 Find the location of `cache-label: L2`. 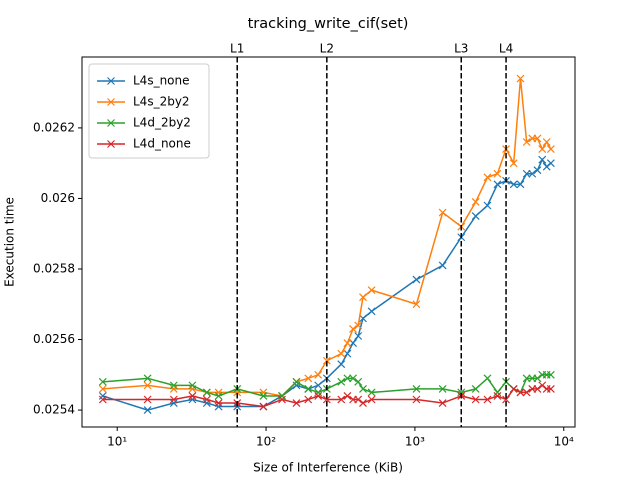

cache-label: L2 is located at coordinates (327, 49).